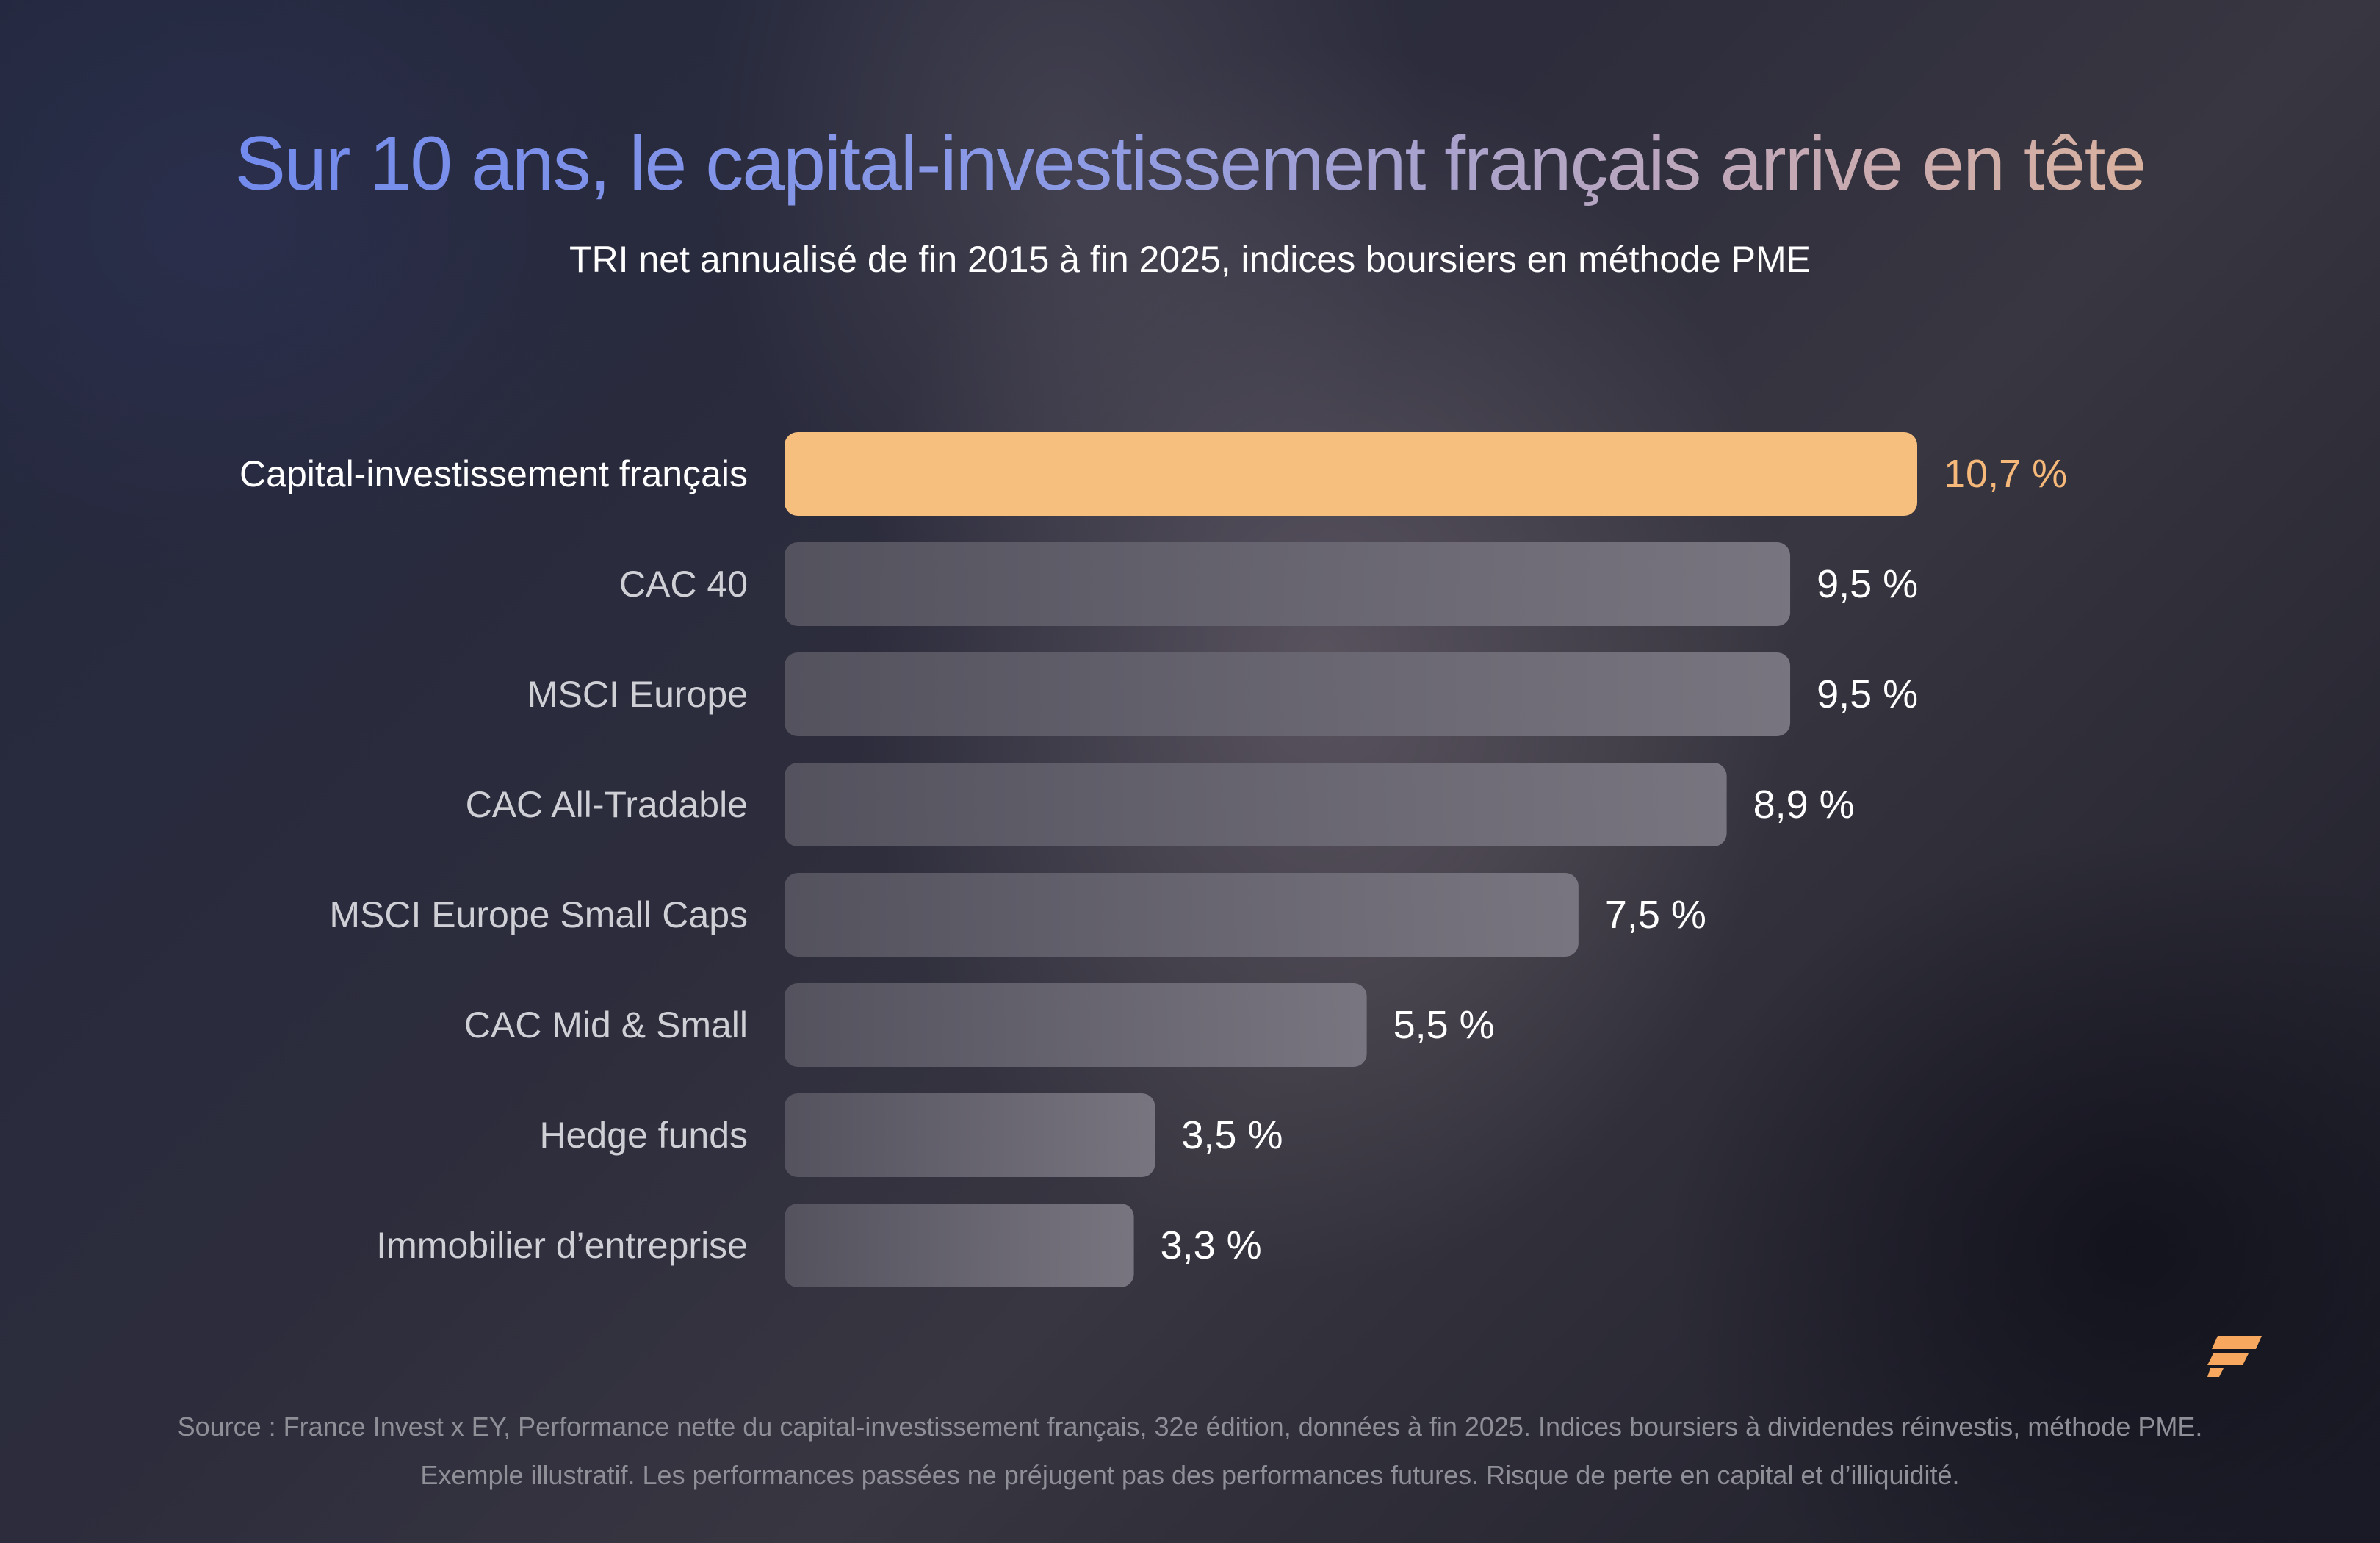 Image resolution: width=2380 pixels, height=1543 pixels. What do you see at coordinates (606, 1025) in the screenshot?
I see `category-label-5: CAC Mid & Small` at bounding box center [606, 1025].